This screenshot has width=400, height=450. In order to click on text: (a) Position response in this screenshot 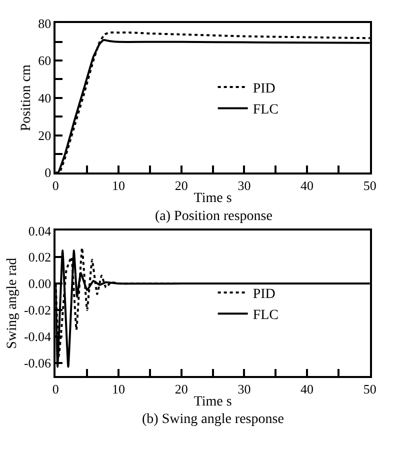, I will do `click(213, 216)`.